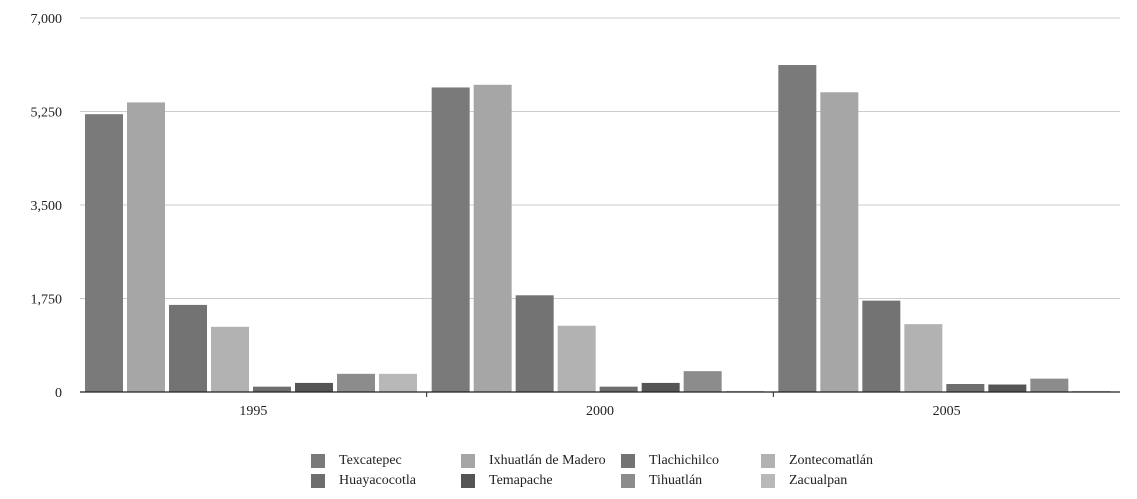  Describe the element at coordinates (370, 460) in the screenshot. I see `legend-label: Texcatepec` at that location.